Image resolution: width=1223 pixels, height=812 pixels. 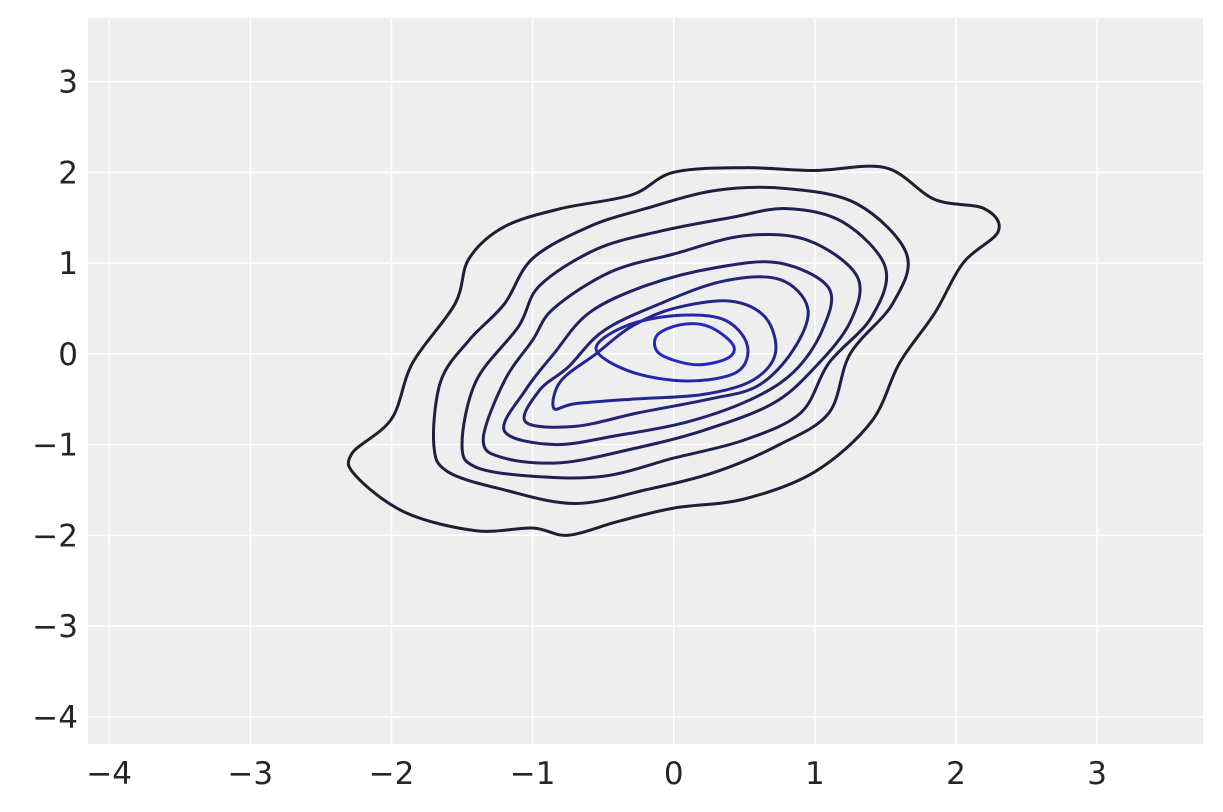 I want to click on x-tick-label: 1, so click(x=815, y=774).